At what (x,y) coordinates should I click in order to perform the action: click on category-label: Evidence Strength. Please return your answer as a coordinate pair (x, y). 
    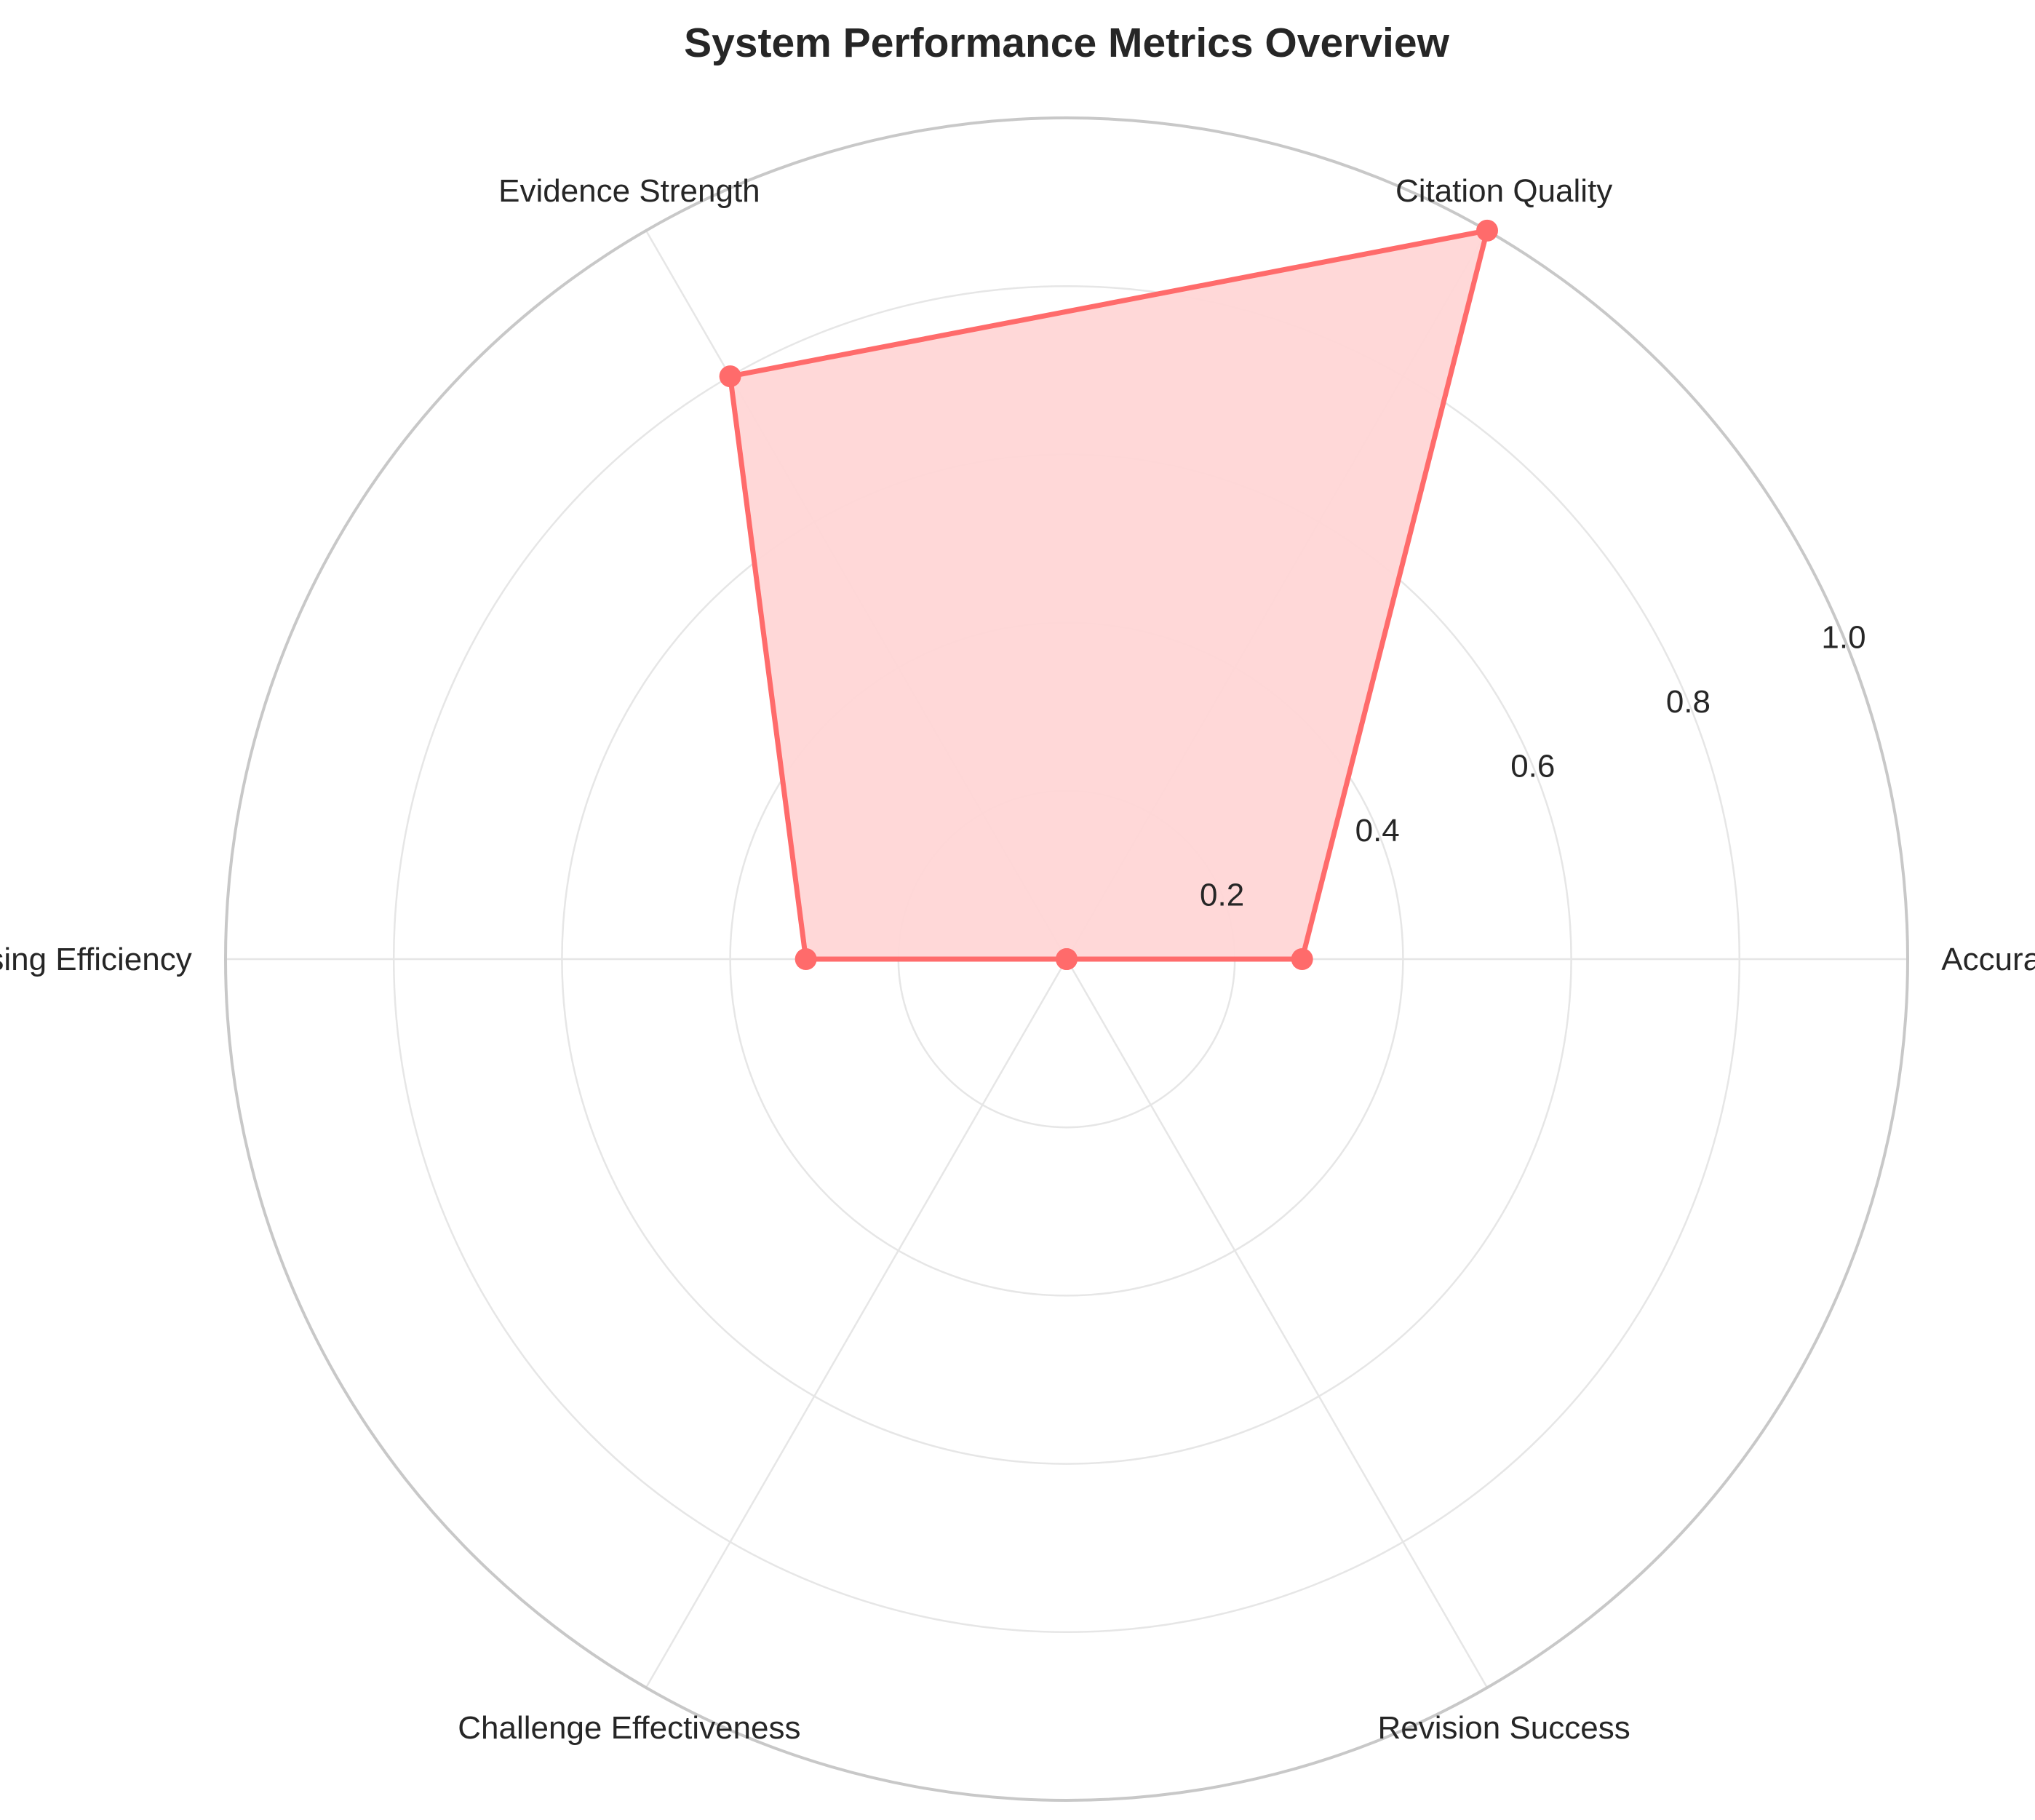
    Looking at the image, I should click on (629, 191).